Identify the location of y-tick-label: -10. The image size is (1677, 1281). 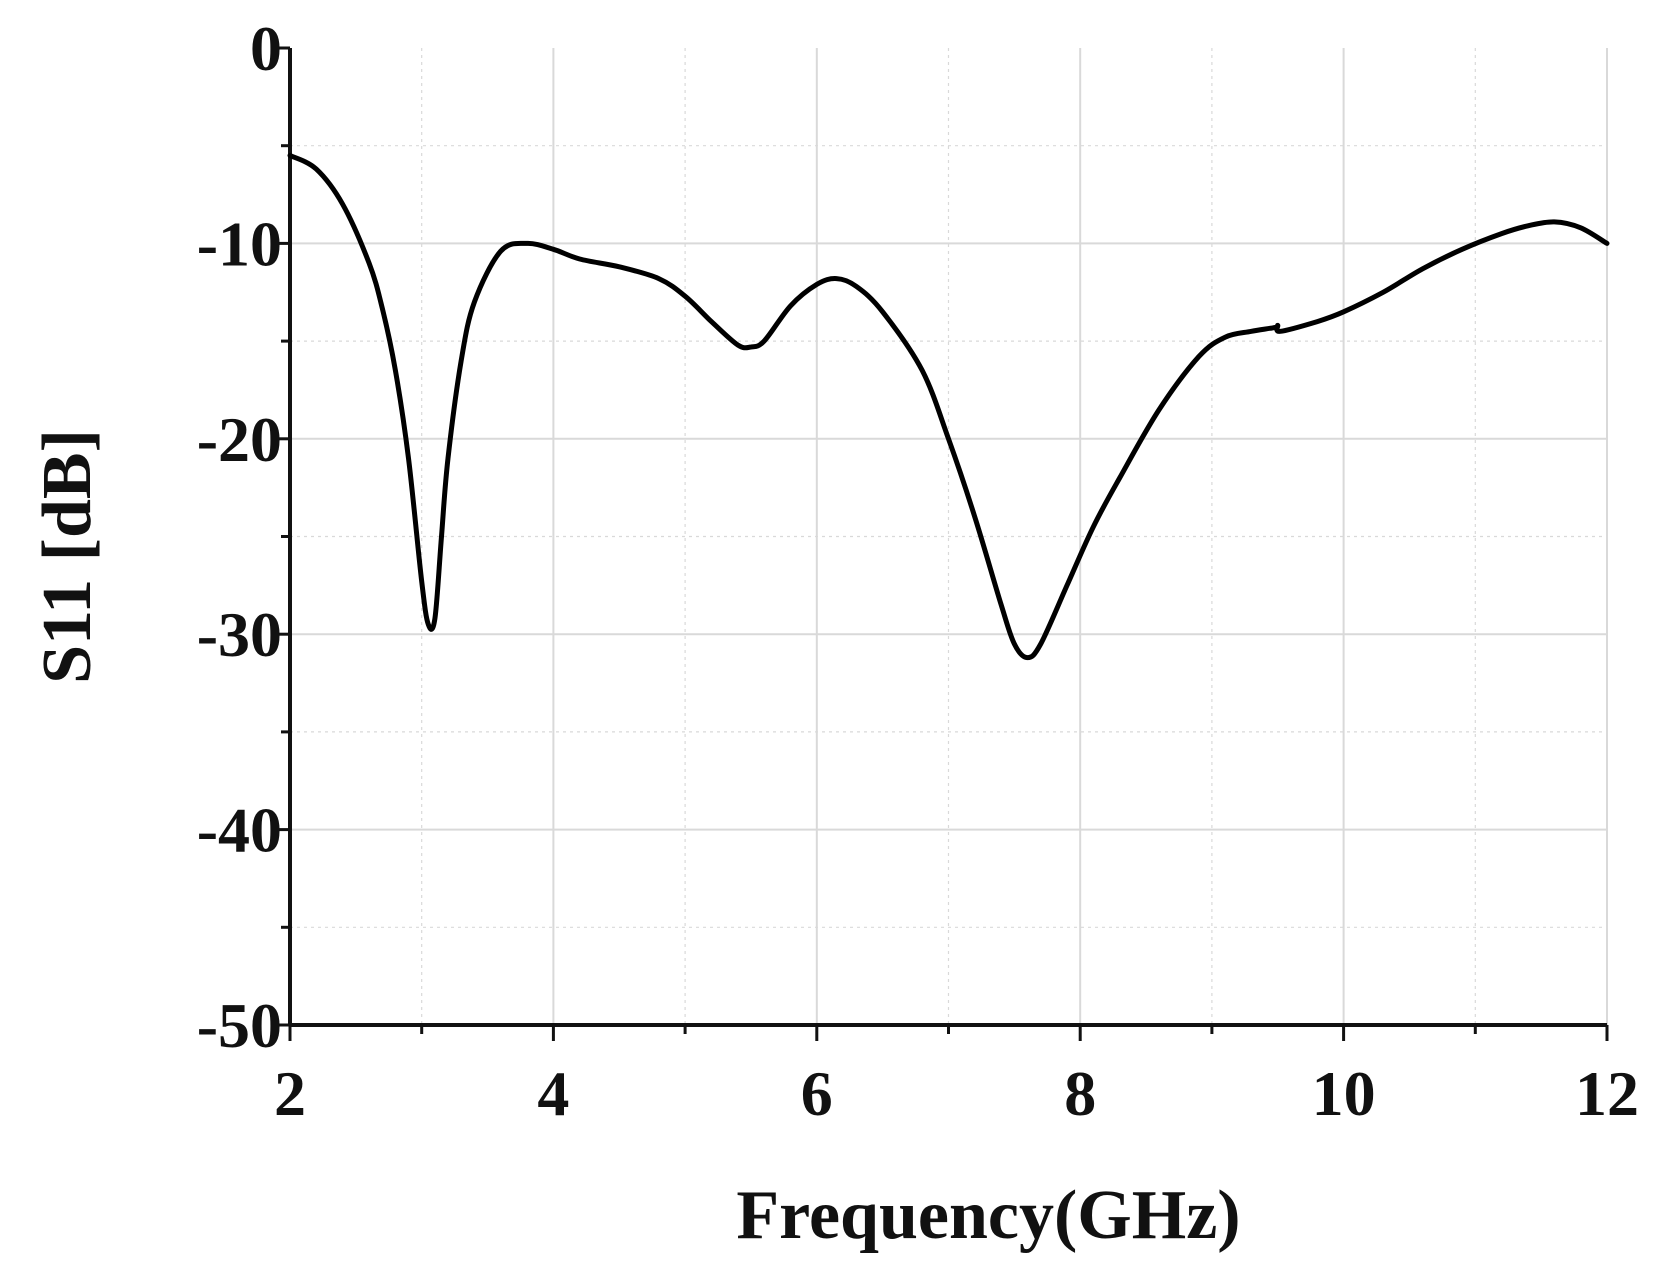
(239, 243).